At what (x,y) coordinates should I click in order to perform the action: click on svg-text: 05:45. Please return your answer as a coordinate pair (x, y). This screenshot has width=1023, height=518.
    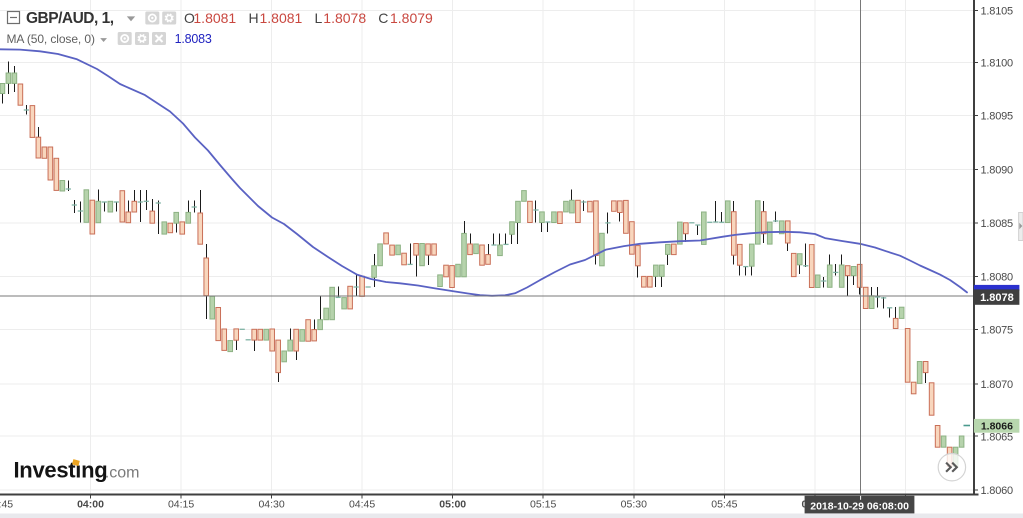
    Looking at the image, I should click on (724, 505).